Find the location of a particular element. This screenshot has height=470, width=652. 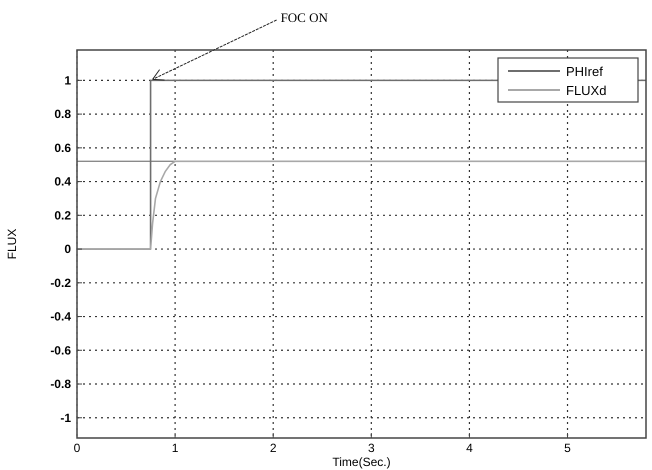

legend-label: PHIref is located at coordinates (585, 71).